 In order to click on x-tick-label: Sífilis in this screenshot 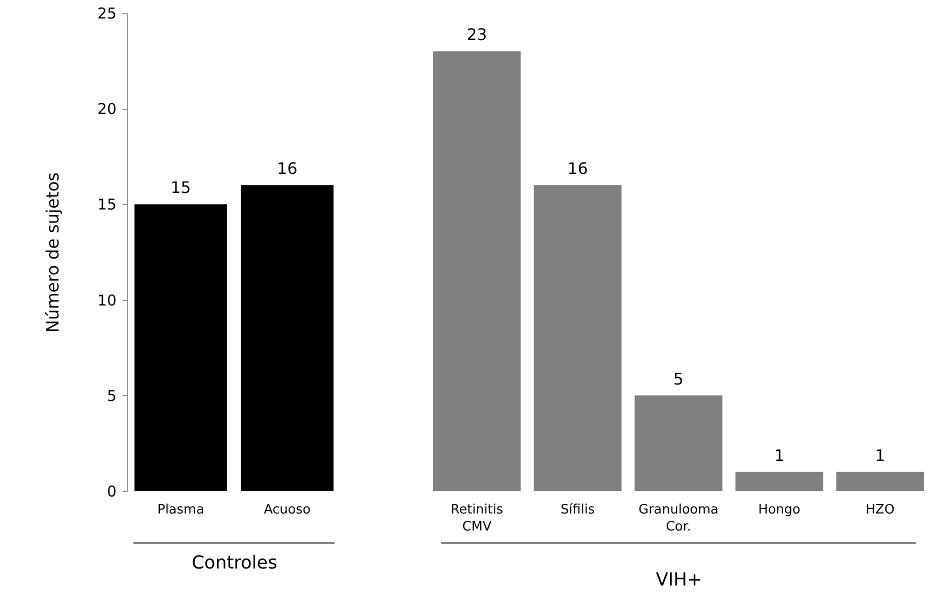, I will do `click(577, 510)`.